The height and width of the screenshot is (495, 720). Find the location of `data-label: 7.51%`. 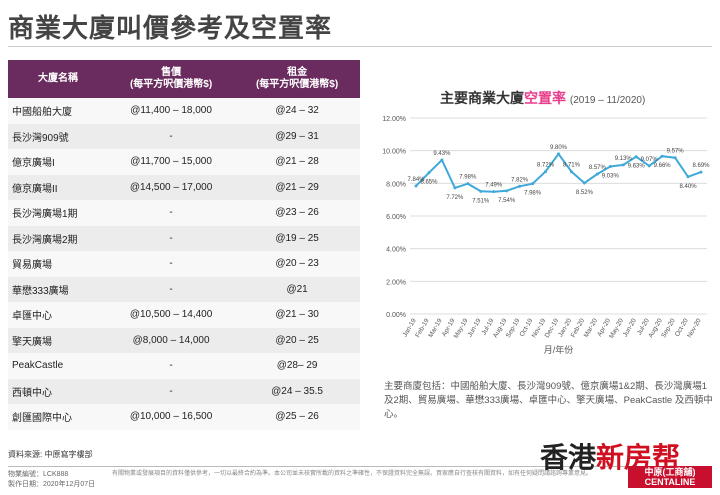

data-label: 7.51% is located at coordinates (481, 201).